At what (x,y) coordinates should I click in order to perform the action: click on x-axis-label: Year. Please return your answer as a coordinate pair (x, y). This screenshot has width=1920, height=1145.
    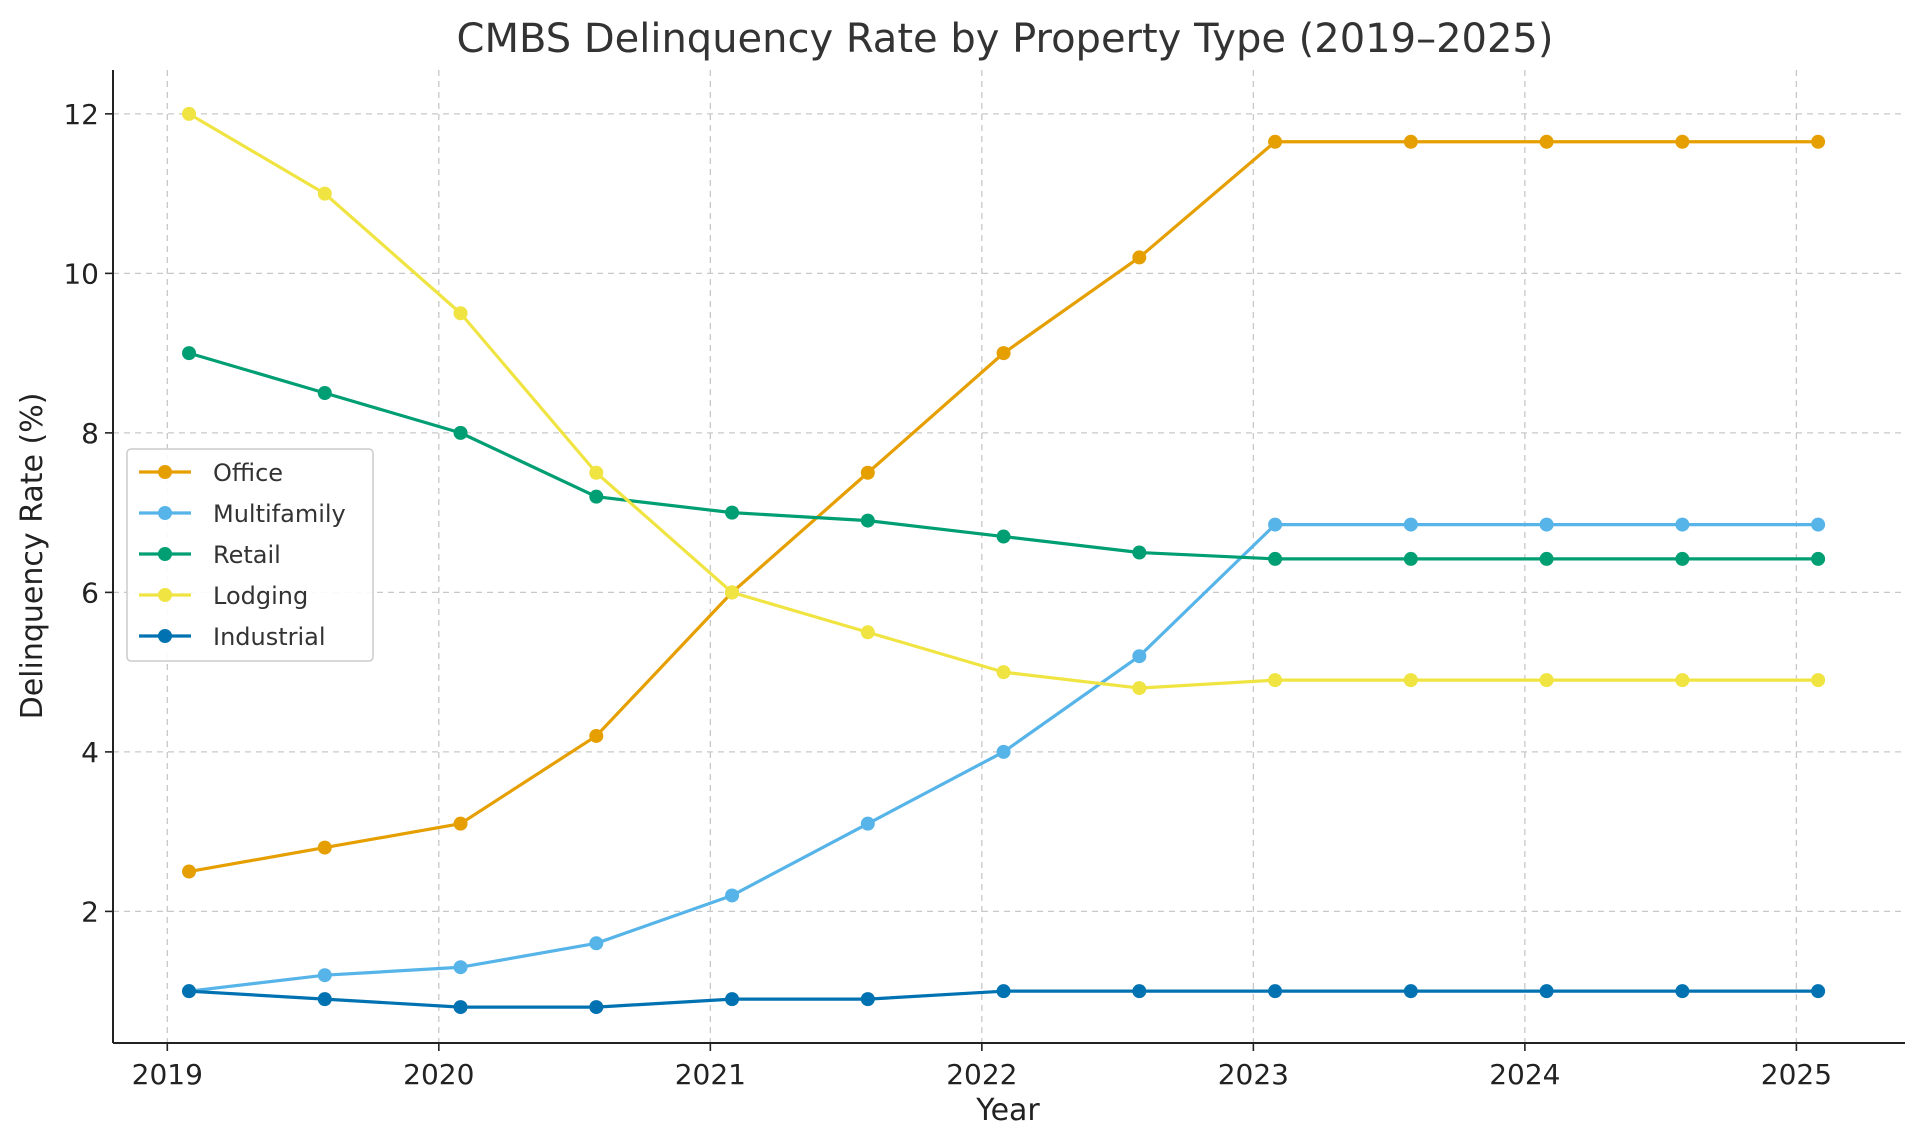
    Looking at the image, I should click on (1007, 1110).